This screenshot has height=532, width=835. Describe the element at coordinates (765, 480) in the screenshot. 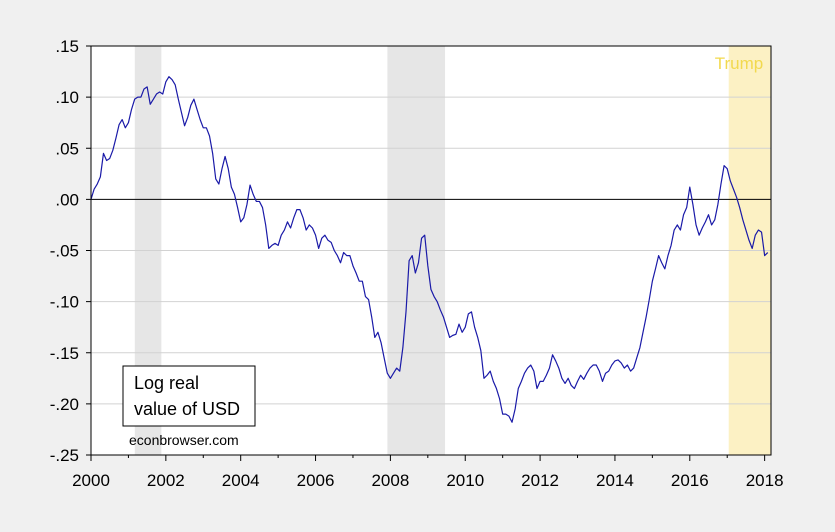

I see `x-tick-label: 2018` at that location.